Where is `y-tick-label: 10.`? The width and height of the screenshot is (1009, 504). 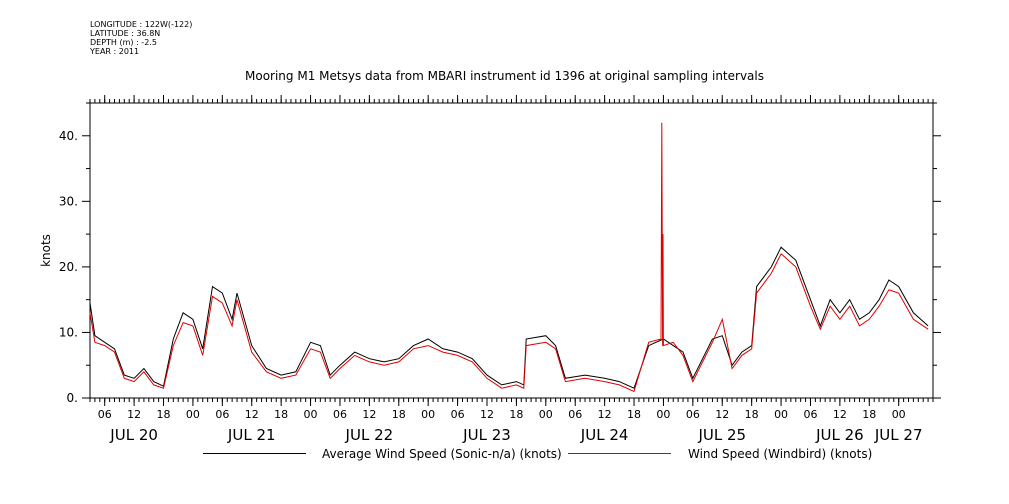 y-tick-label: 10. is located at coordinates (68, 332).